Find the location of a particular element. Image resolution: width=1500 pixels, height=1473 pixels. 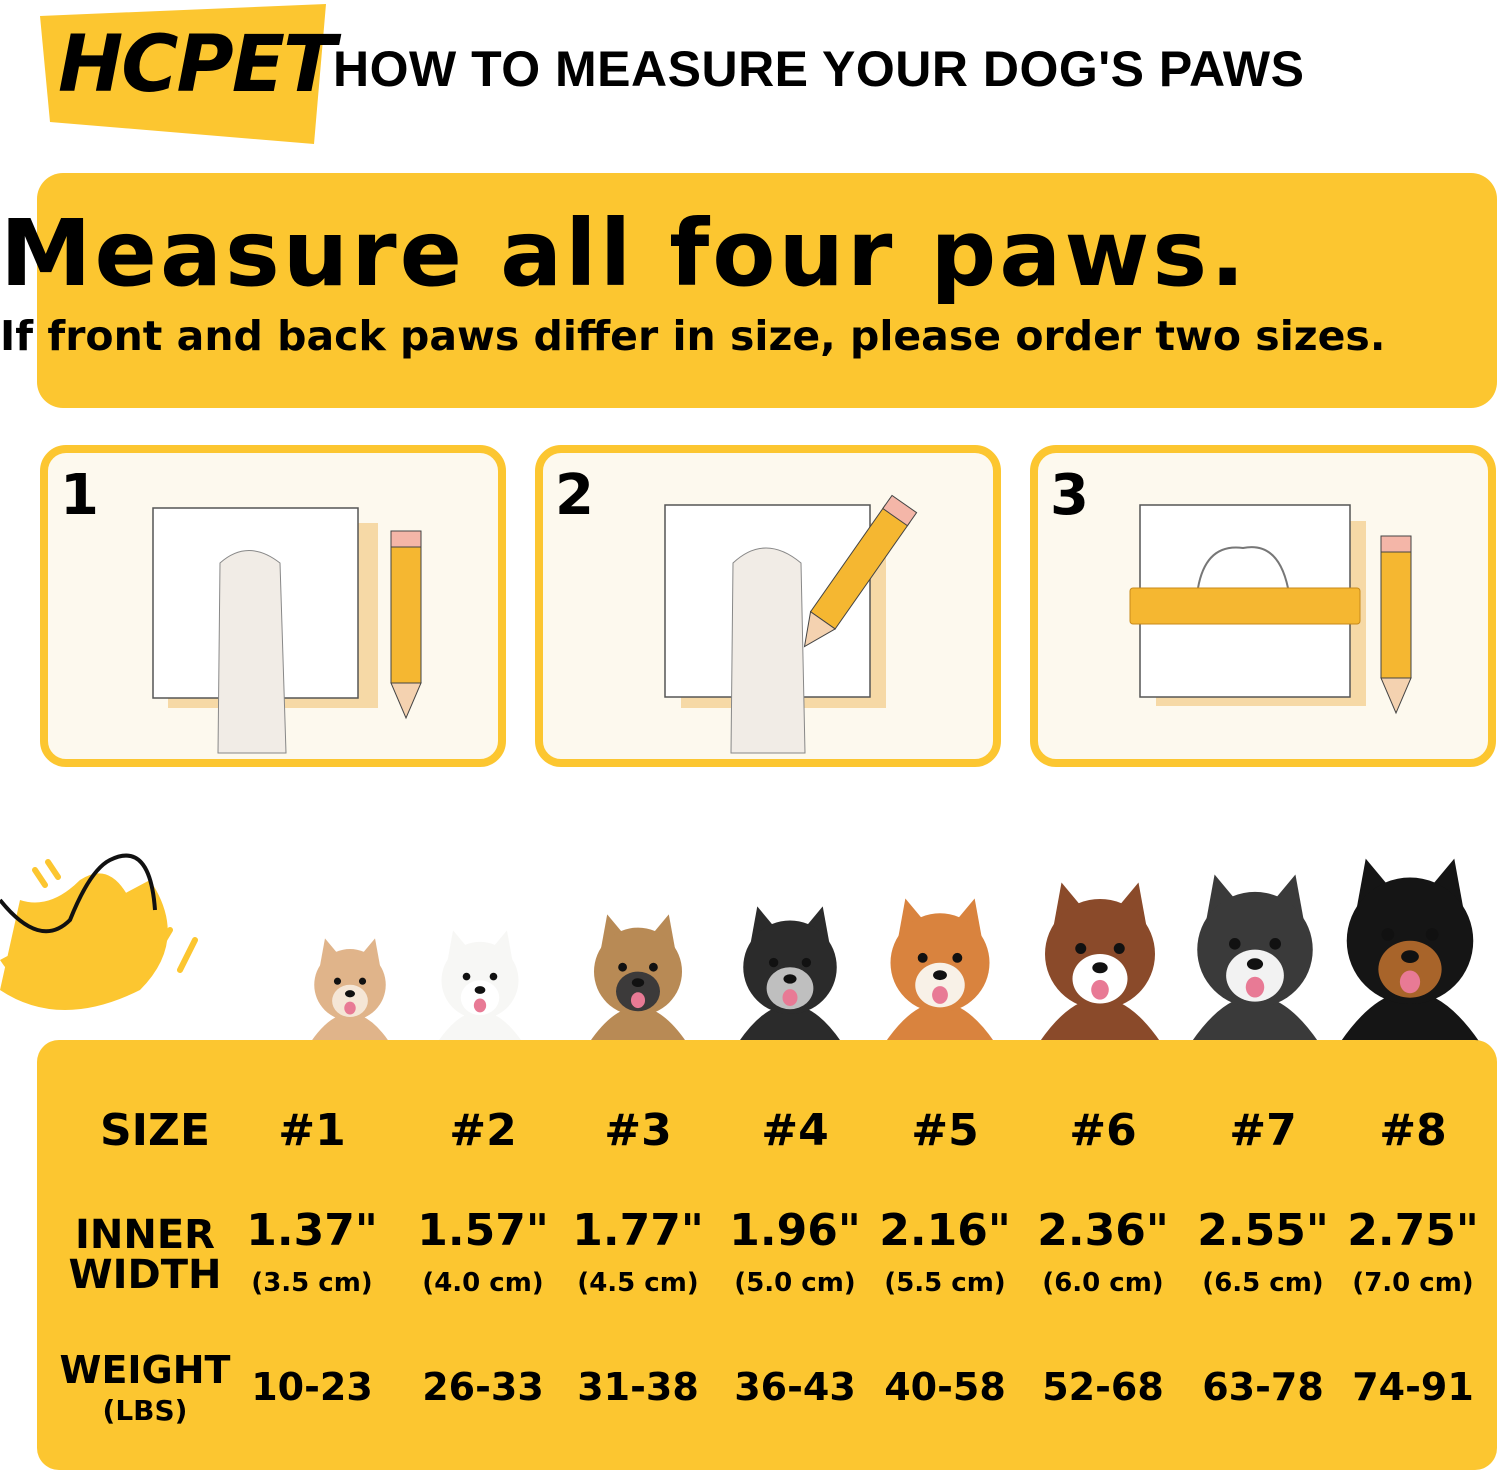

banner-headline: Measure all four paws. is located at coordinates (624, 253).